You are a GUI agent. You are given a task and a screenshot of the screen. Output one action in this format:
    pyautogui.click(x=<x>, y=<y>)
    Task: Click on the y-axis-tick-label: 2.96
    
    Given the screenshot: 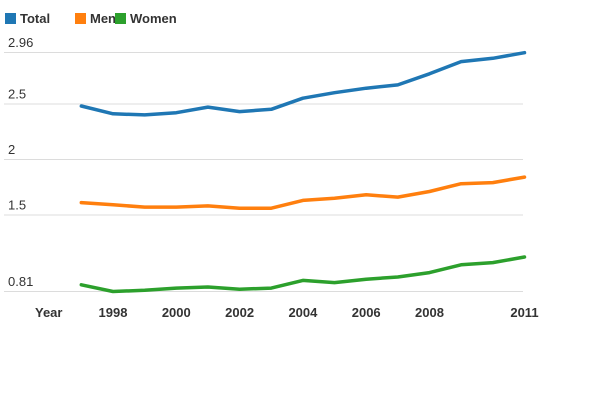 What is the action you would take?
    pyautogui.click(x=20, y=42)
    